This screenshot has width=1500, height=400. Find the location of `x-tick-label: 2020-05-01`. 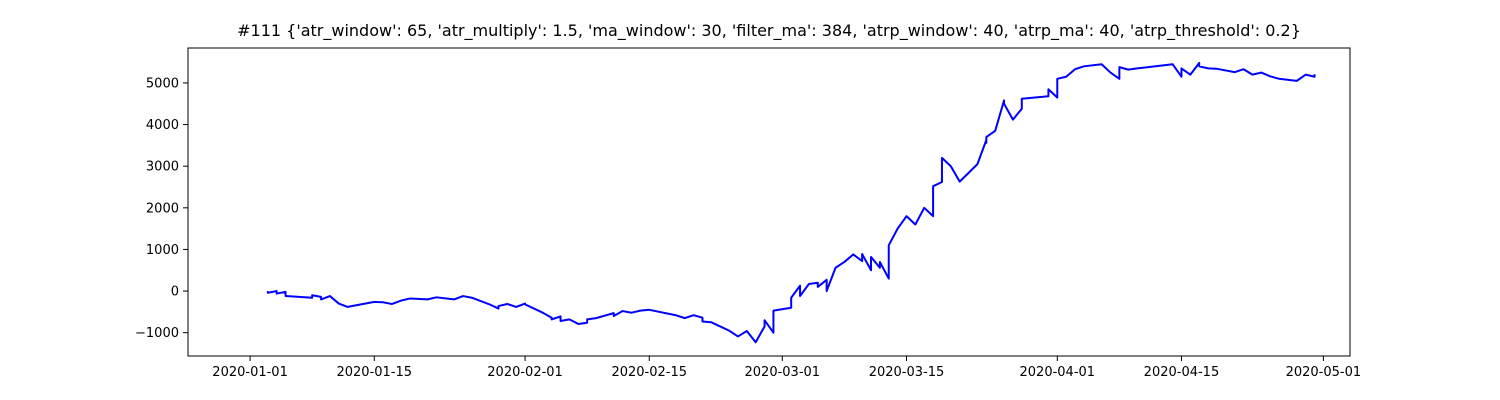

x-tick-label: 2020-05-01 is located at coordinates (1324, 372).